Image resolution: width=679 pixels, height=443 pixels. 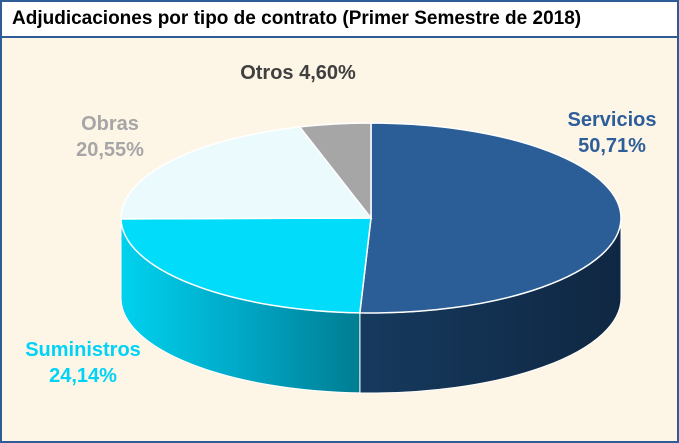 I want to click on label-servicios-value: 50,71%, so click(x=612, y=146).